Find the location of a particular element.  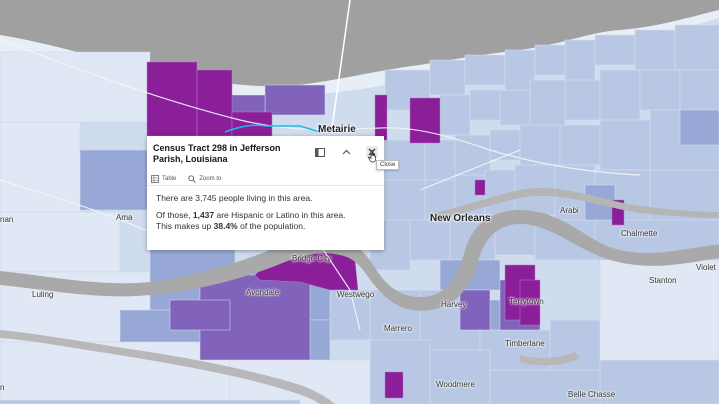

dock-icon is located at coordinates (320, 152).